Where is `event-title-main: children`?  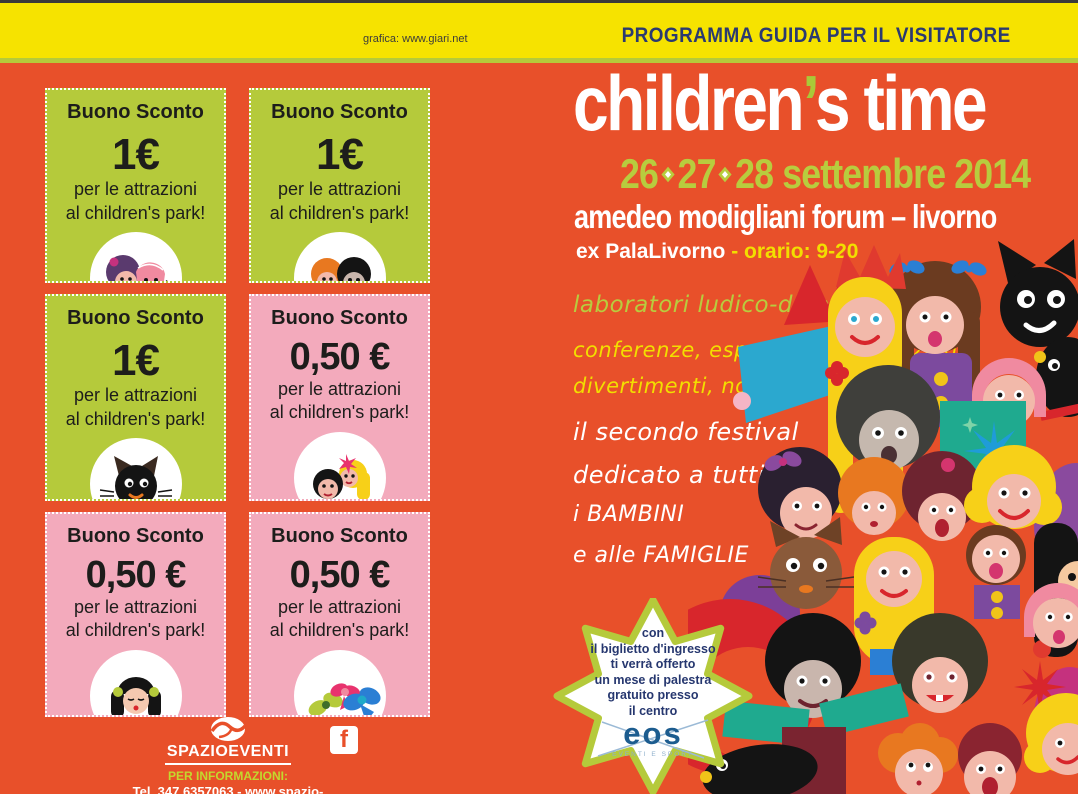 event-title-main: children is located at coordinates (689, 103).